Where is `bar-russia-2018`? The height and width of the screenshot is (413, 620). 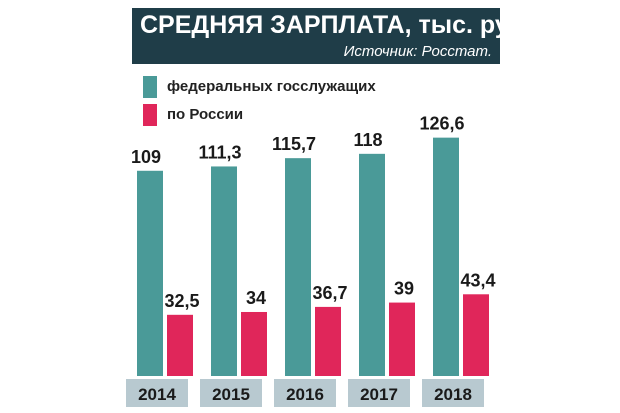
bar-russia-2018 is located at coordinates (476, 335).